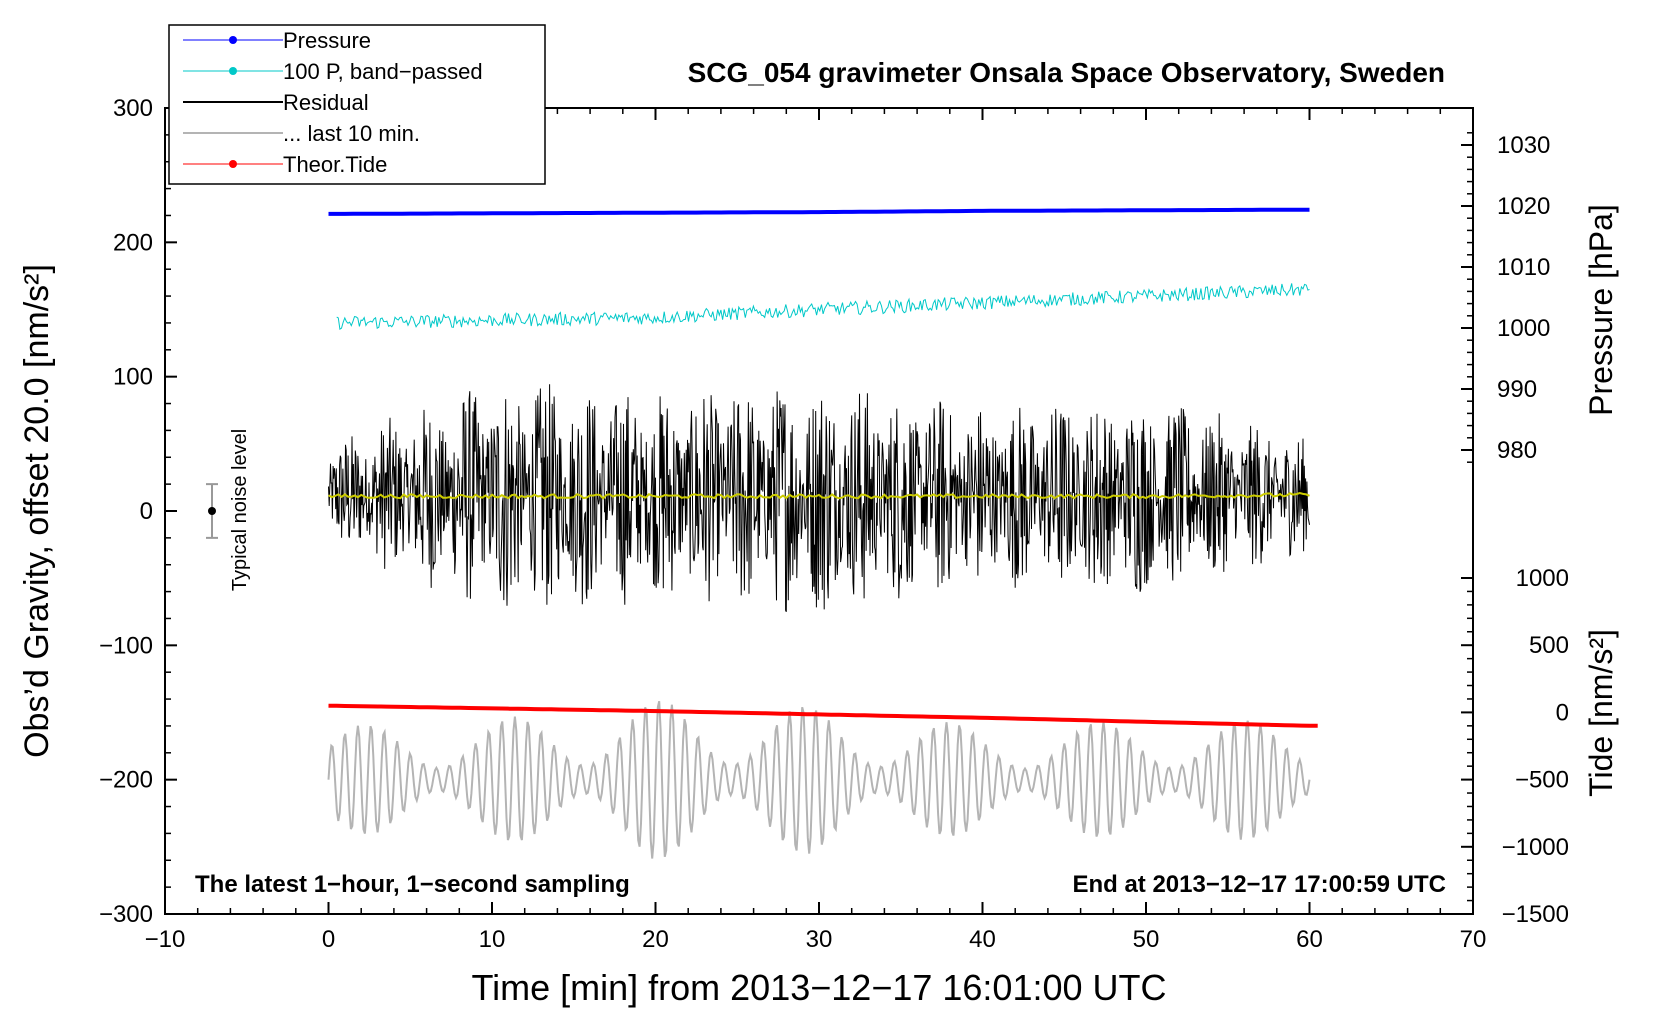  What do you see at coordinates (240, 510) in the screenshot?
I see `noise-level-label: Typical noise level` at bounding box center [240, 510].